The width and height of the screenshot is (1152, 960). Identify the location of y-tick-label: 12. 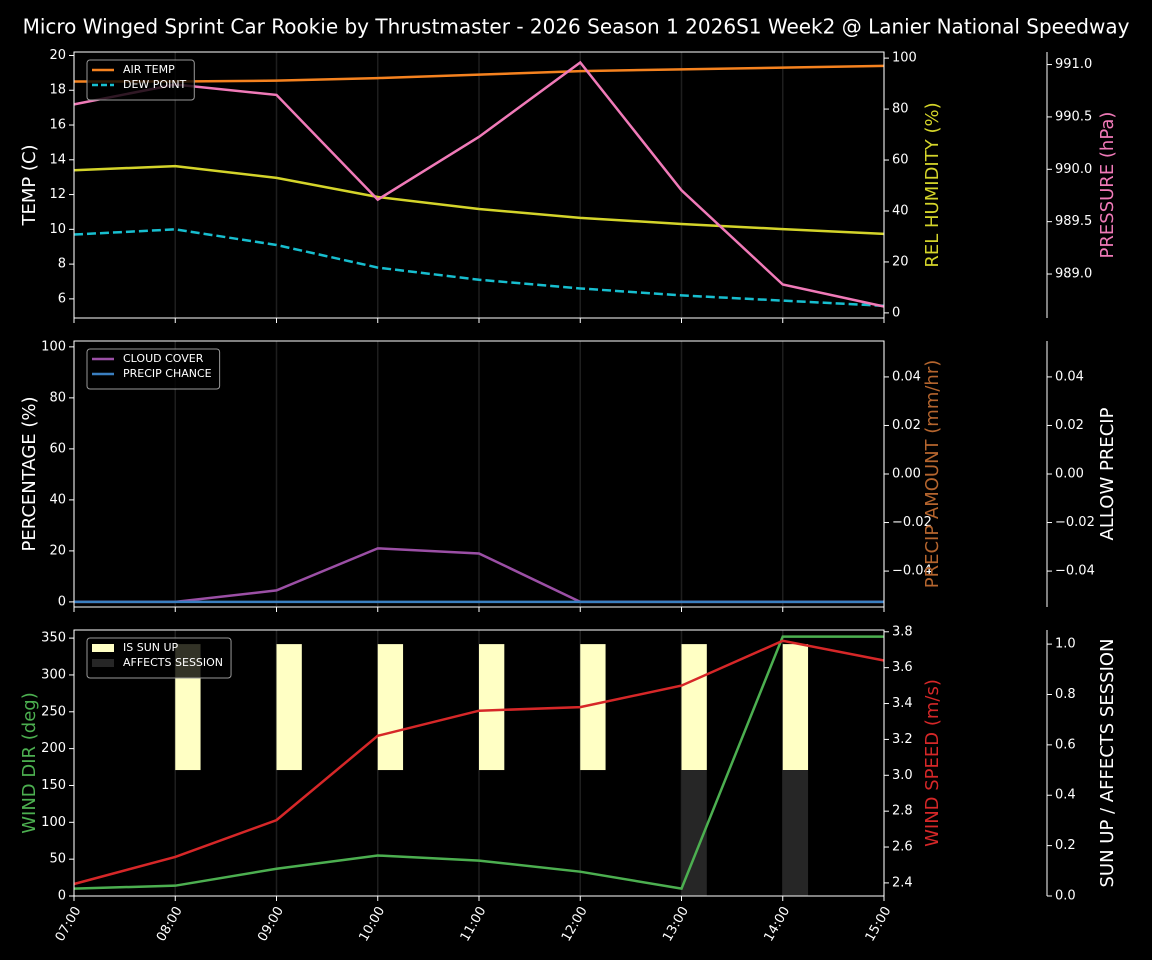
(57, 194).